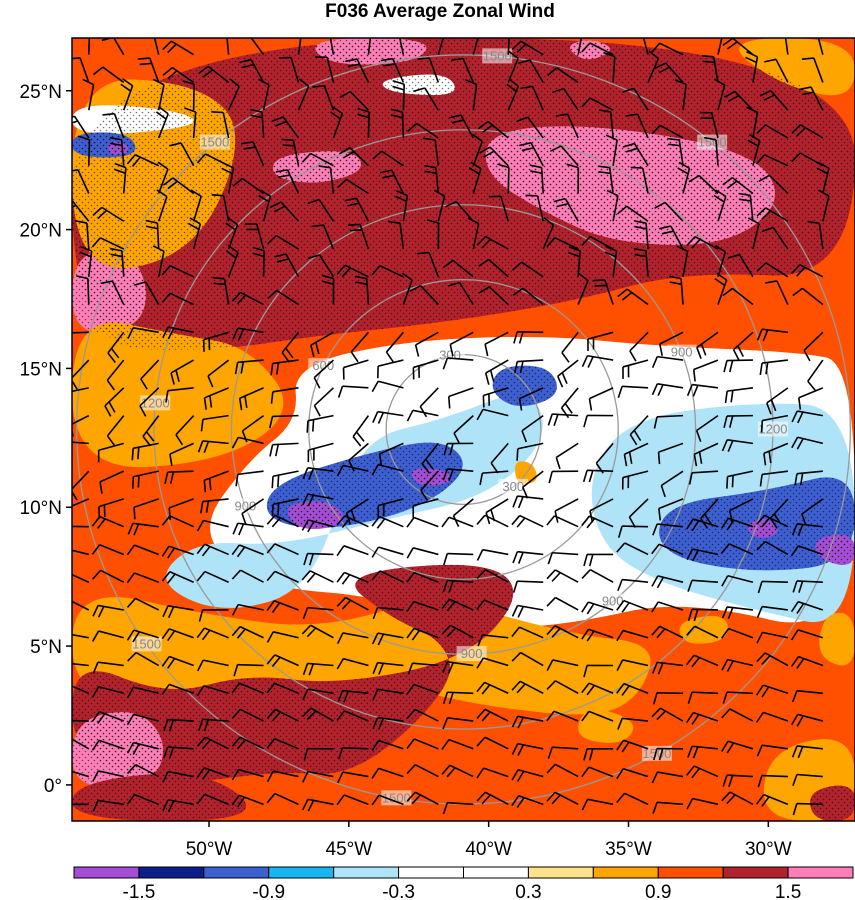  Describe the element at coordinates (463, 883) in the screenshot. I see `colorbar: -1.5 -0.9 -0.3 0.3 0.9 1.5` at that location.